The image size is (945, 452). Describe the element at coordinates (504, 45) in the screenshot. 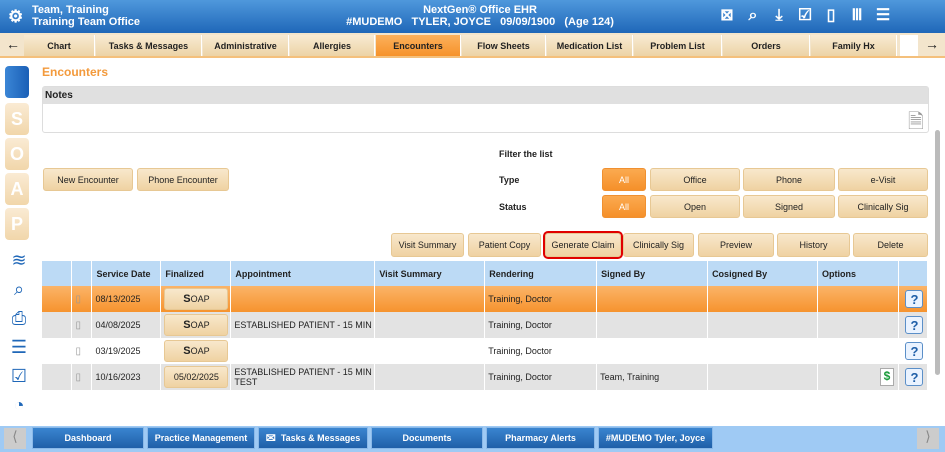

I see `tab-flow-sheets: Flow Sheets` at that location.